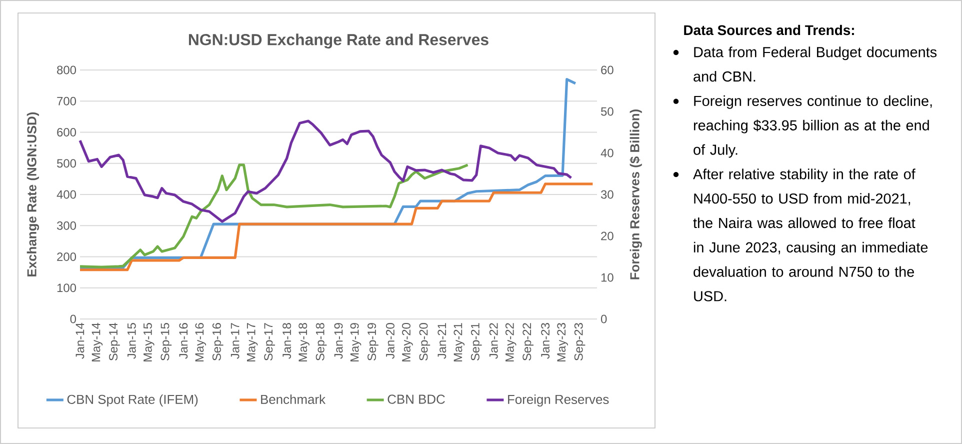 This screenshot has width=962, height=444. What do you see at coordinates (810, 235) in the screenshot?
I see `text: After relative stability in the rate of N400-550 to USD from mid-2021, the Naira was allowed to free float in June 2023, causing an immediate devaluation to around N750 to the USD.` at bounding box center [810, 235].